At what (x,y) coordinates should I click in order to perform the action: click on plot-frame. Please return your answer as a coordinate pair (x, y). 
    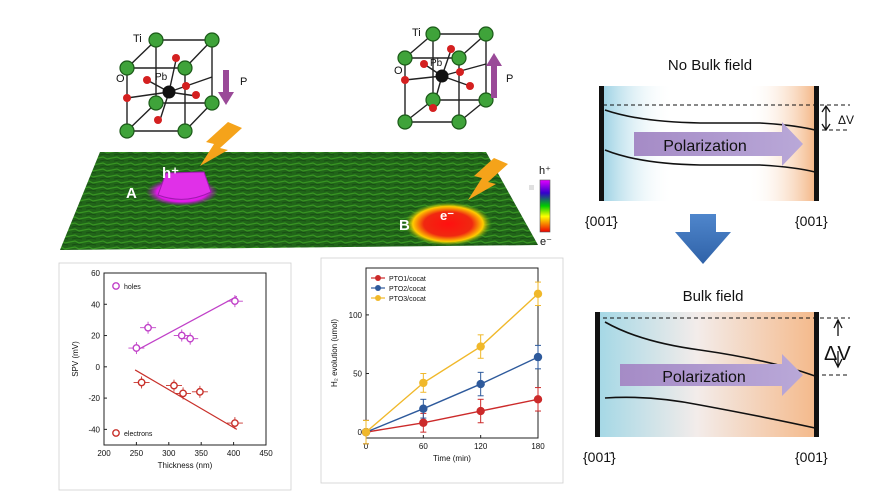
    Looking at the image, I should click on (185, 359).